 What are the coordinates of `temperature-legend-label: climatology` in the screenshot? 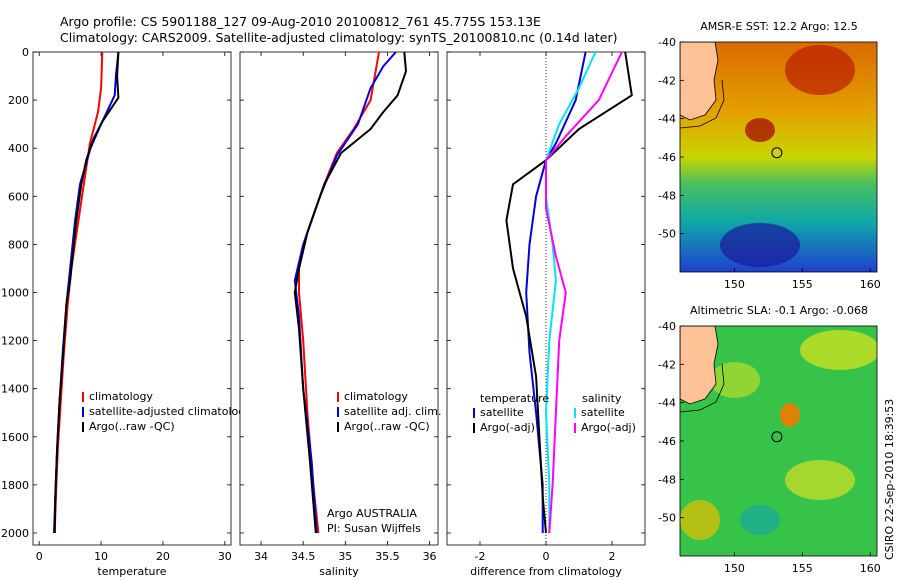 It's located at (121, 396).